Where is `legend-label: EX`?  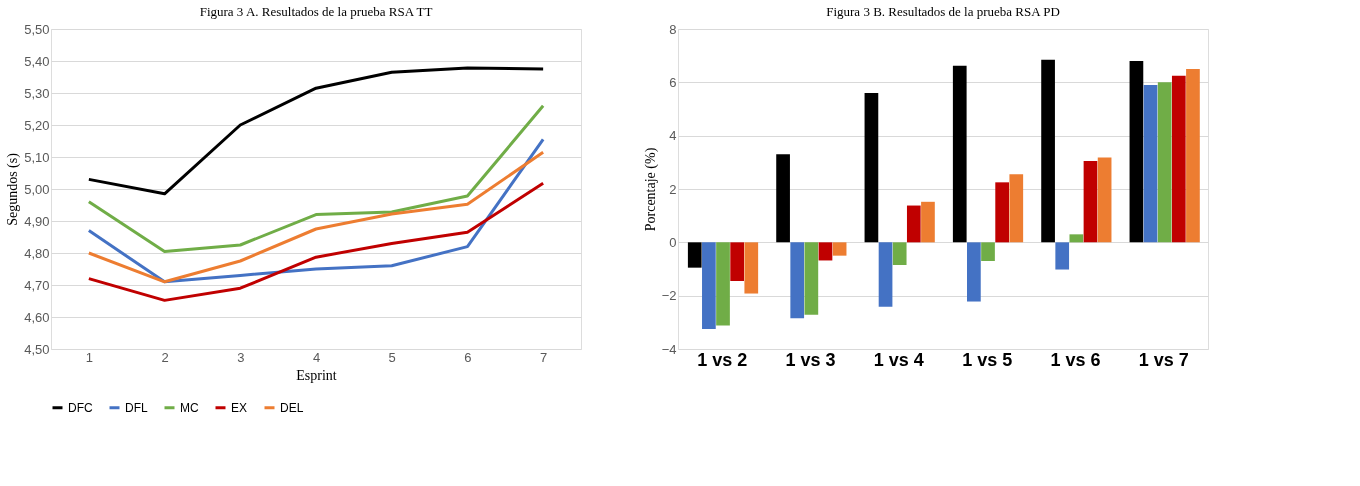
legend-label: EX is located at coordinates (239, 407).